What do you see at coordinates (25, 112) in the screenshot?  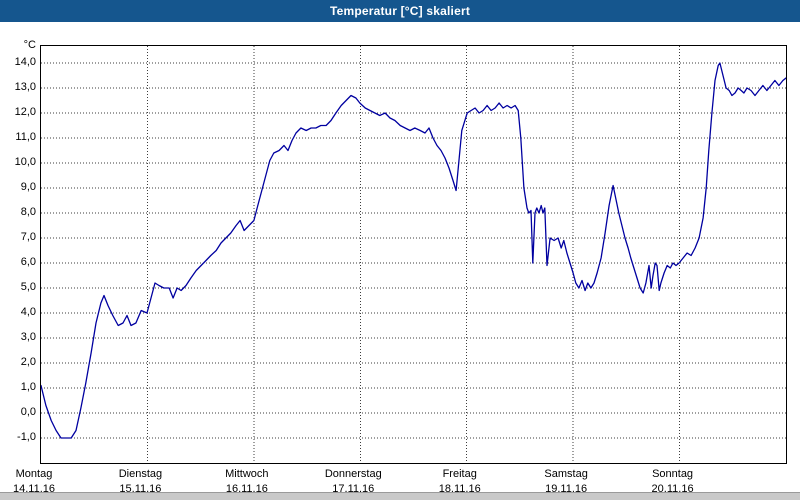 I see `y-tick-label: 12,0` at bounding box center [25, 112].